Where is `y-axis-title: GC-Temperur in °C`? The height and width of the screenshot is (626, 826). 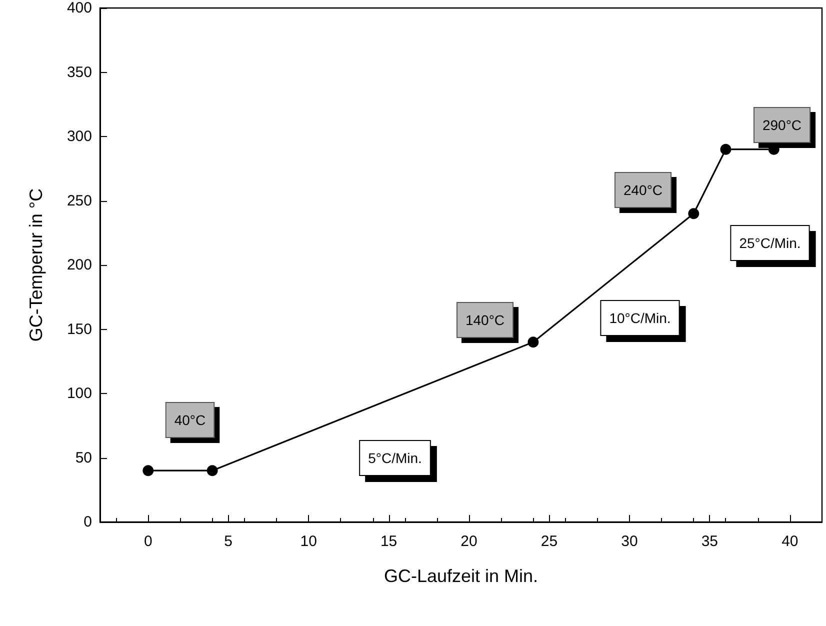
y-axis-title: GC-Temperur in °C is located at coordinates (36, 265).